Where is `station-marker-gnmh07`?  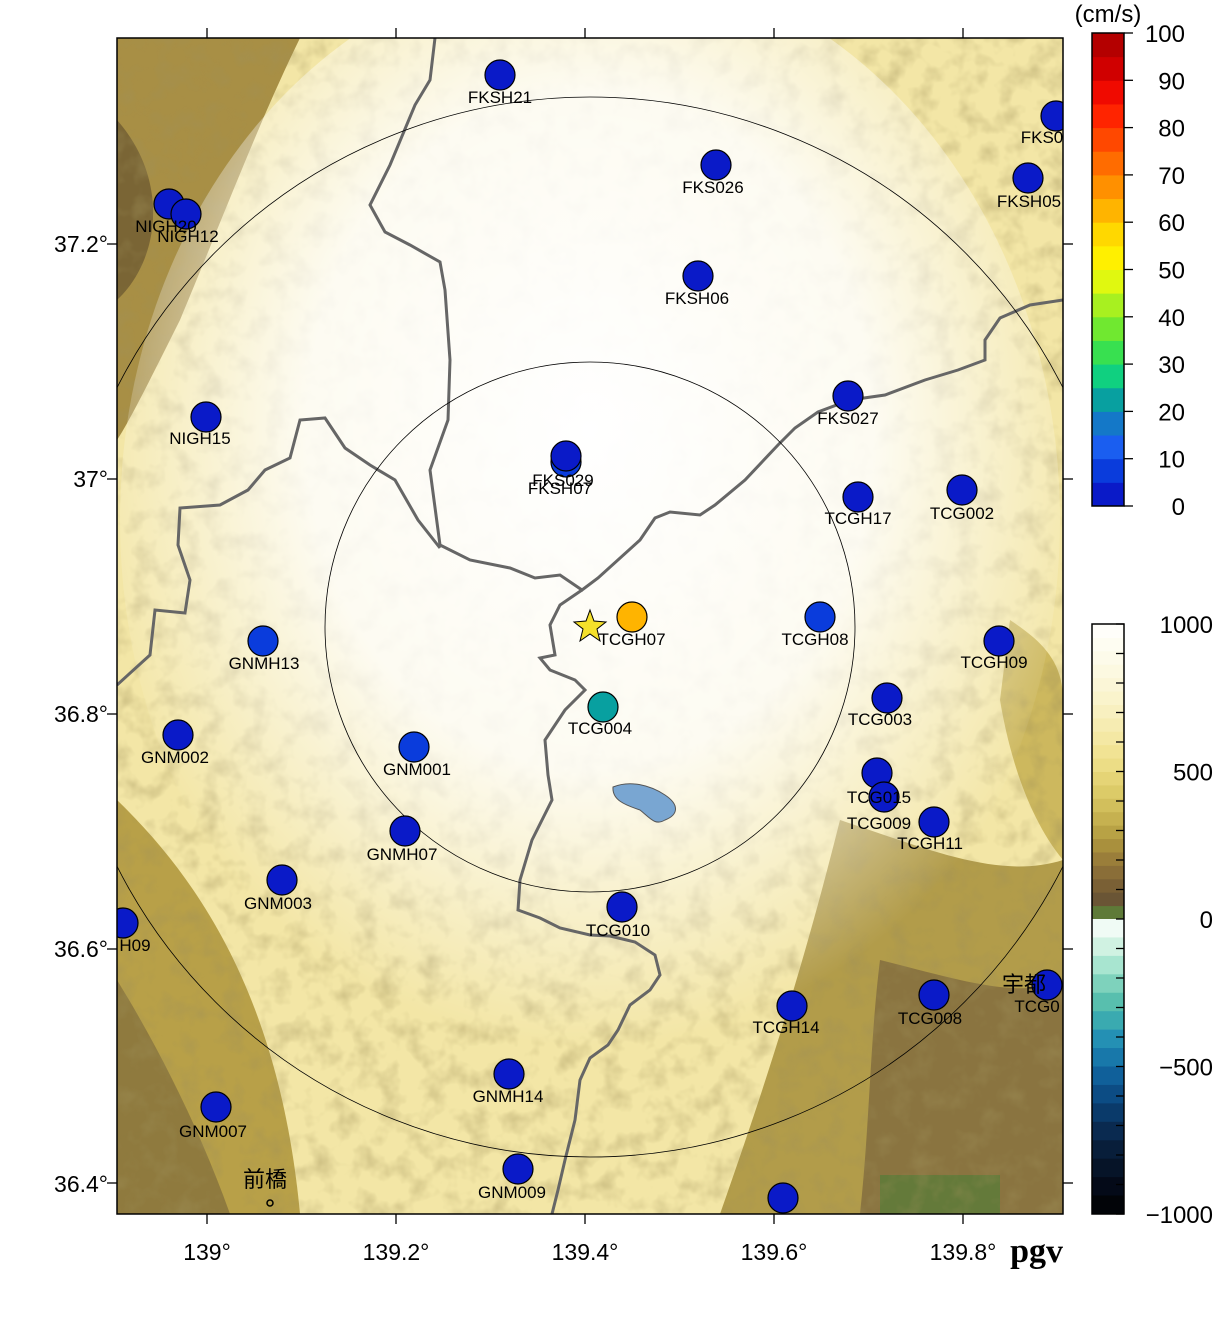 station-marker-gnmh07 is located at coordinates (405, 831).